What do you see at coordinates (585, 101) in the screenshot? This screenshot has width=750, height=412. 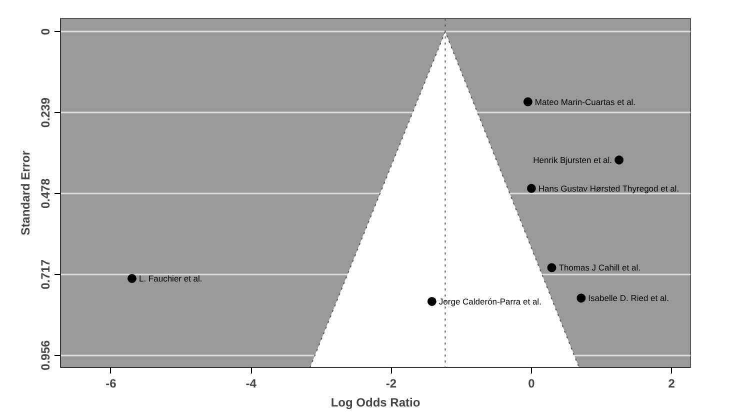 I see `annotation: Mateo Marin-Cuartas et al.` at bounding box center [585, 101].